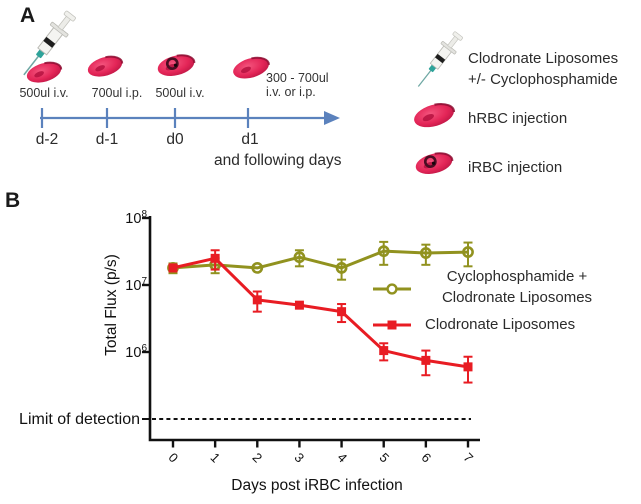 The height and width of the screenshot is (504, 641). What do you see at coordinates (392, 327) in the screenshot?
I see `legend-marker-clodronate` at bounding box center [392, 327].